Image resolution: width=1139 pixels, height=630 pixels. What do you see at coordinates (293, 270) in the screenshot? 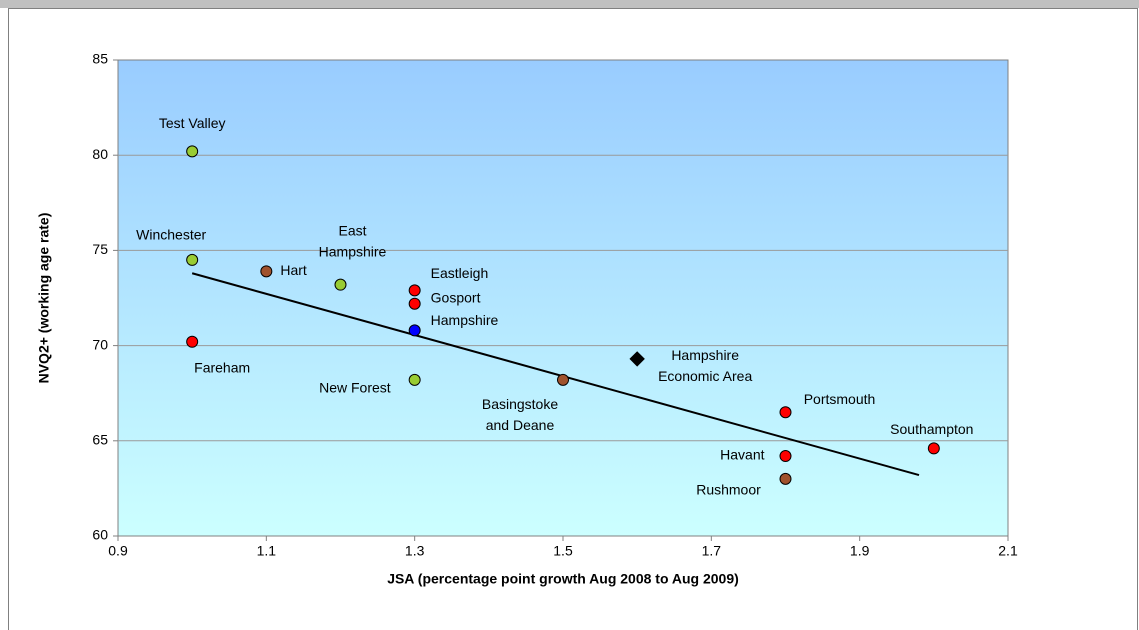
I see `point-label: Hart` at bounding box center [293, 270].